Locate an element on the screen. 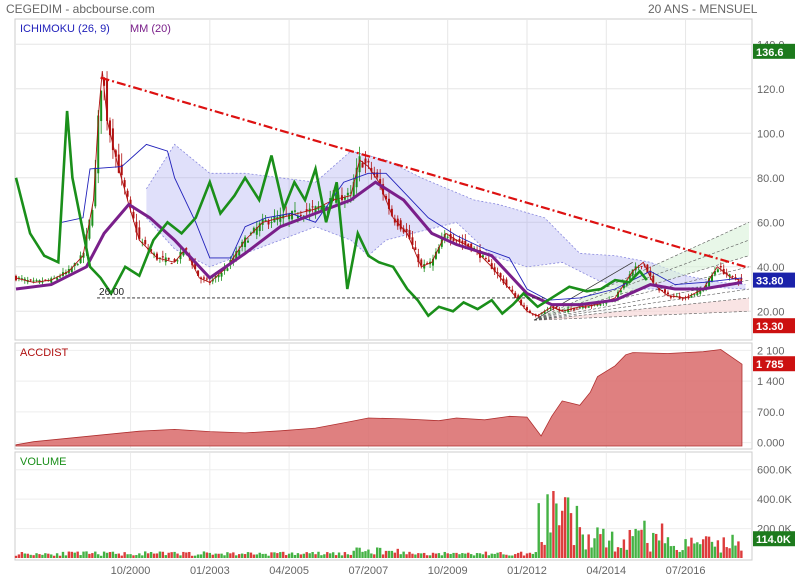 Image resolution: width=800 pixels, height=580 pixels. accdist-title: ACCDIST is located at coordinates (44, 353).